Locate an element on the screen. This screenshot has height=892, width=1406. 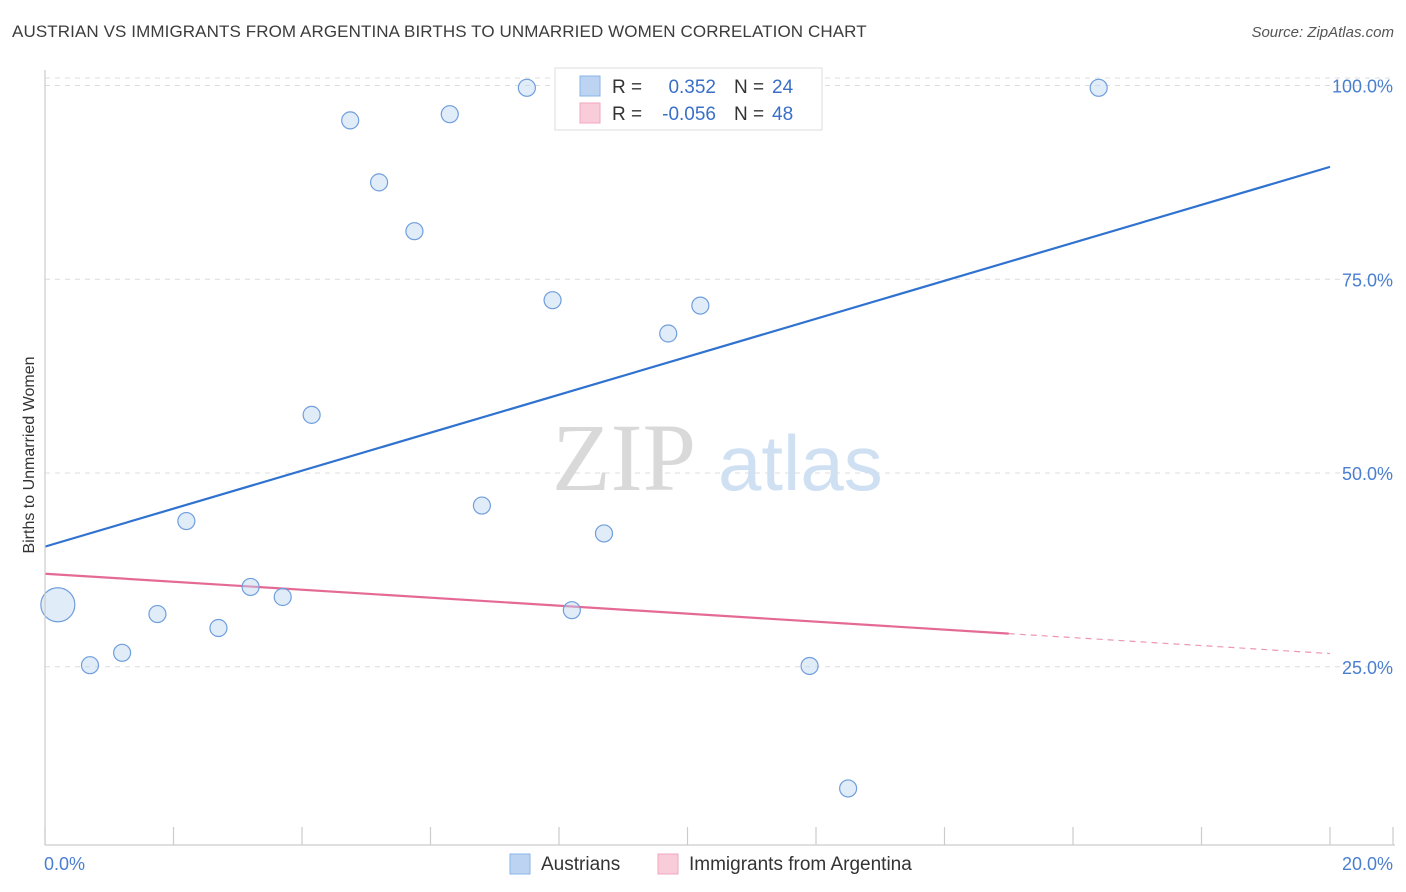
trend-line is located at coordinates (526, 603).